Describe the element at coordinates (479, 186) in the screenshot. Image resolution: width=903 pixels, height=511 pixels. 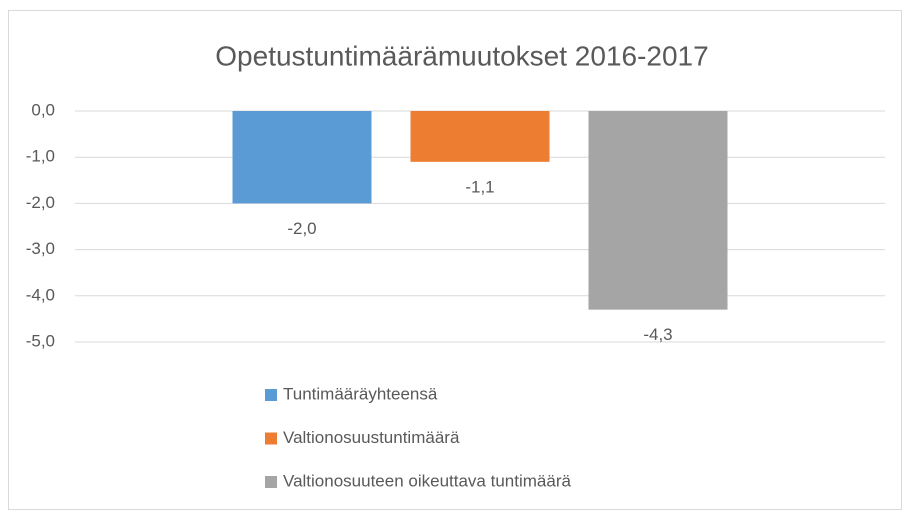
I see `data-label: -1,1` at that location.